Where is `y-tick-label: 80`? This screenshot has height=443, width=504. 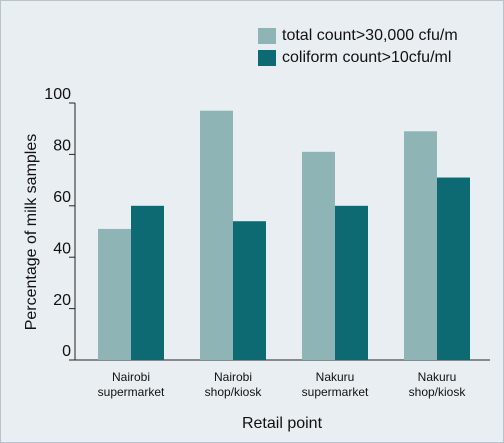
y-tick-label: 80 is located at coordinates (62, 146).